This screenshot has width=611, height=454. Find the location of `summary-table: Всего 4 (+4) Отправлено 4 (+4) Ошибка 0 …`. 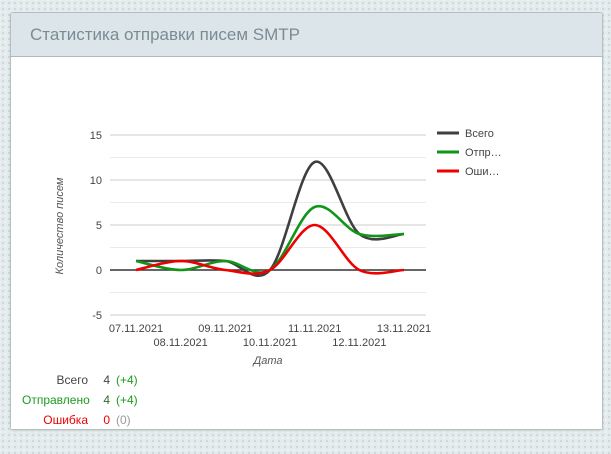

summary-table: Всего 4 (+4) Отправлено 4 (+4) Ошибка 0 … is located at coordinates (80, 403).